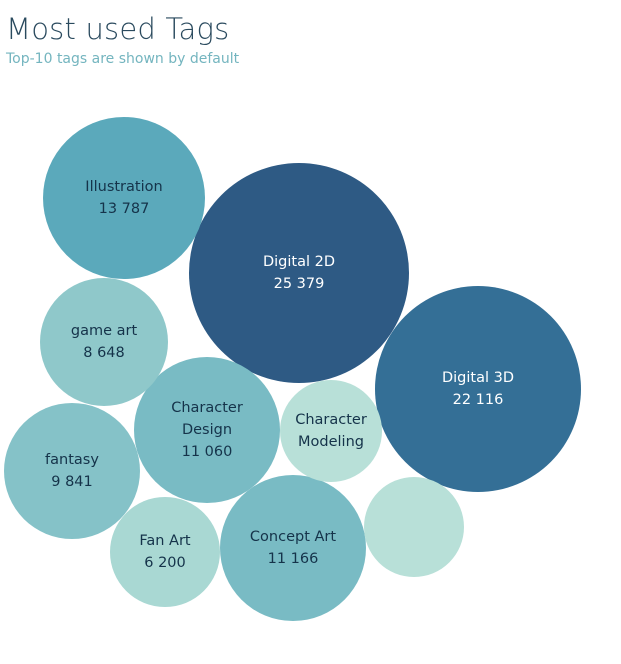 Image resolution: width=621 pixels, height=664 pixels. I want to click on bubble-character-design: Character Design 11 060, so click(207, 430).